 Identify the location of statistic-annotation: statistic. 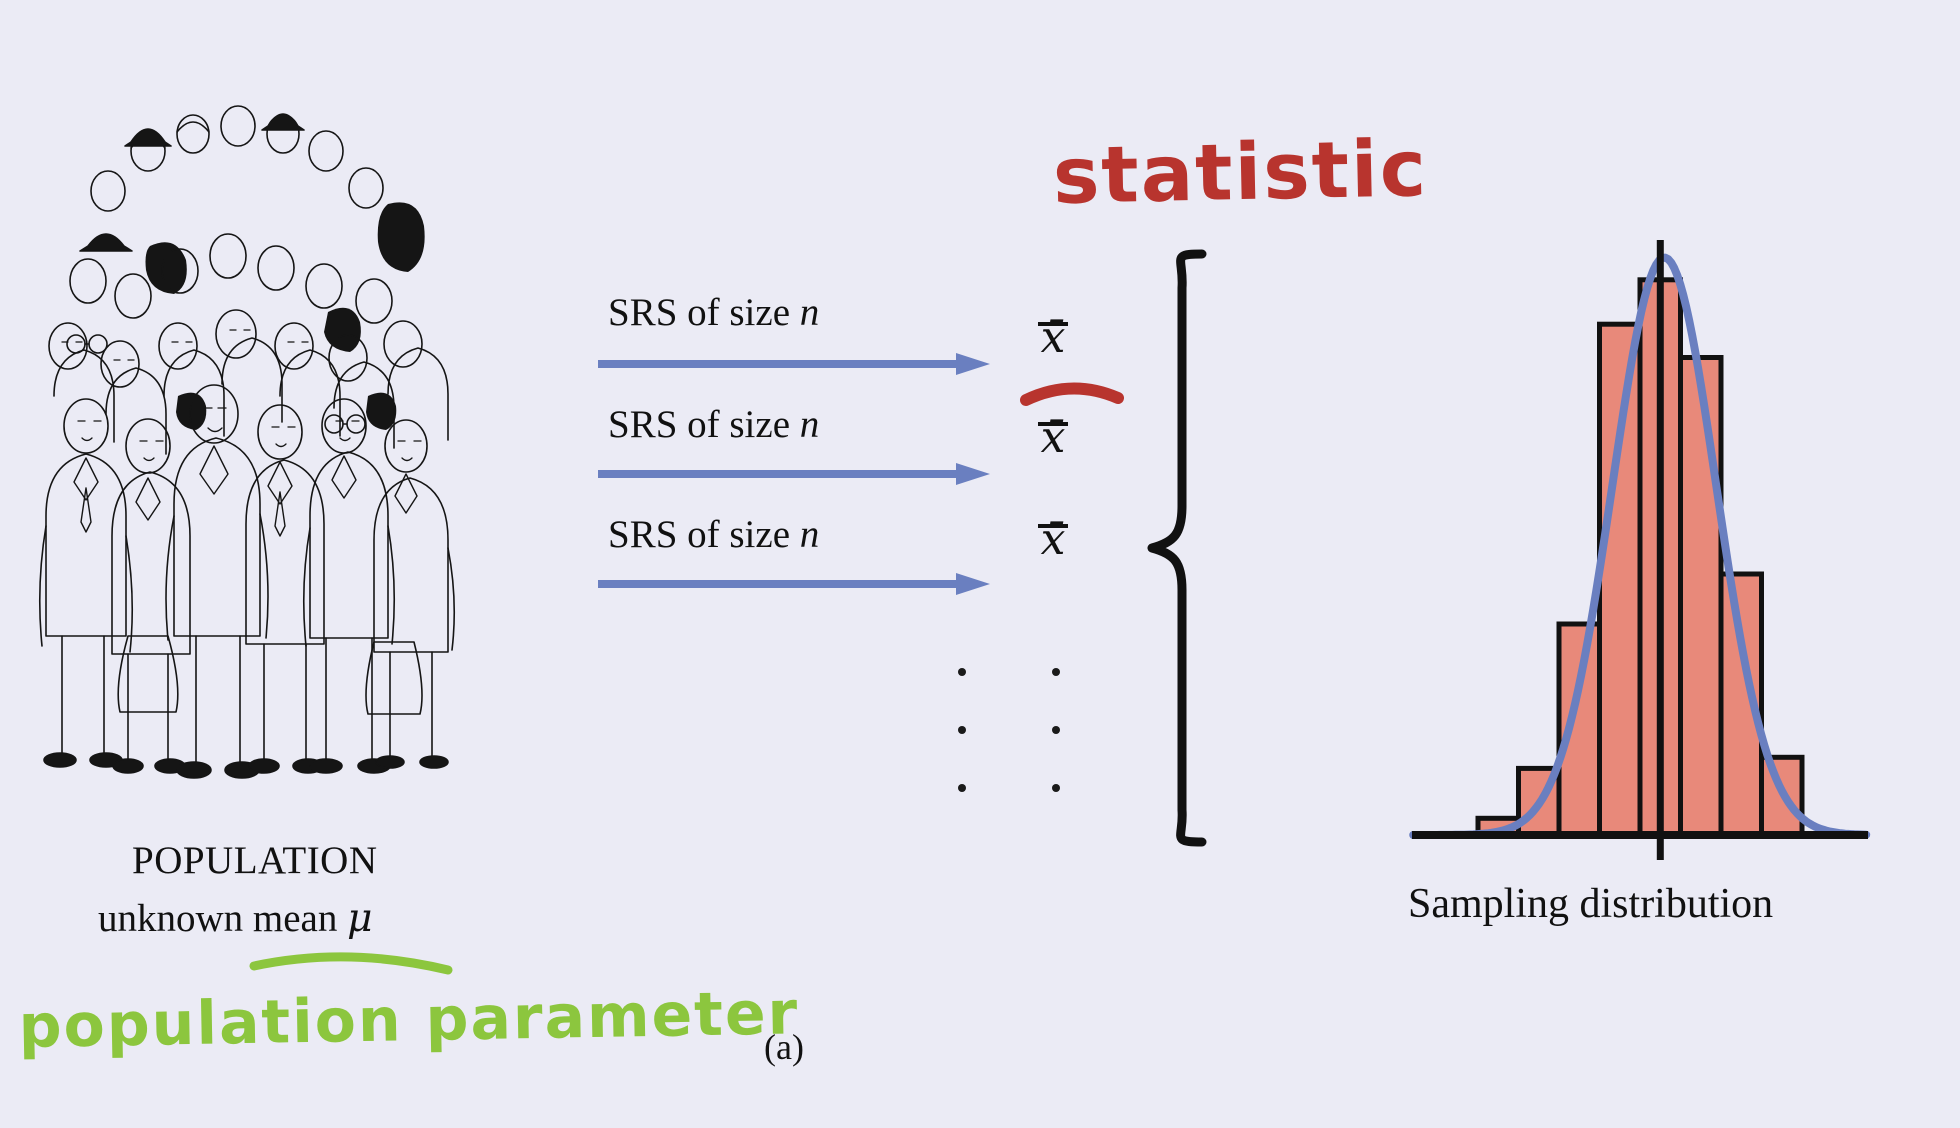
(1240, 173).